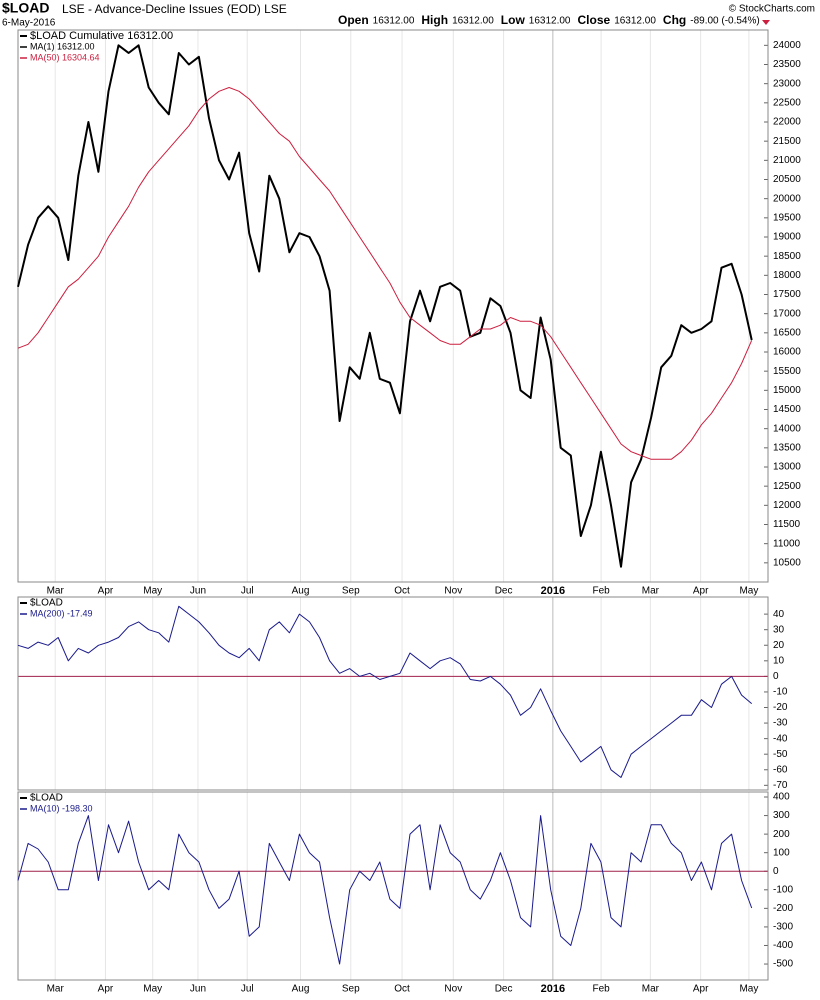 Image resolution: width=820 pixels, height=1000 pixels. Describe the element at coordinates (780, 707) in the screenshot. I see `y-tick-label: -20` at that location.